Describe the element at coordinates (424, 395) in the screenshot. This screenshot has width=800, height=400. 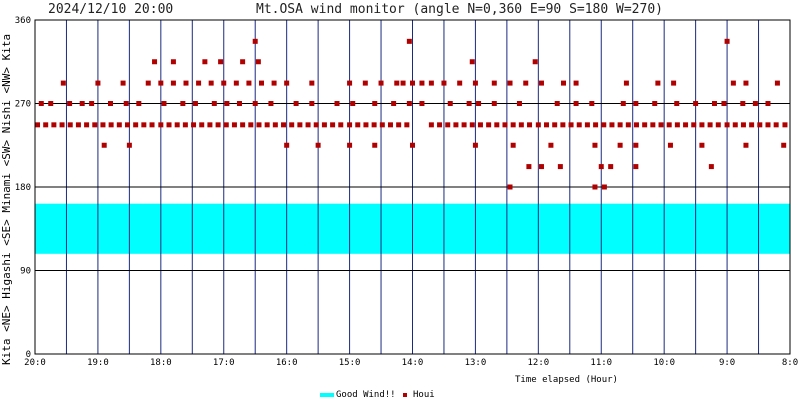
I see `legend-houi-label: Houi` at that location.